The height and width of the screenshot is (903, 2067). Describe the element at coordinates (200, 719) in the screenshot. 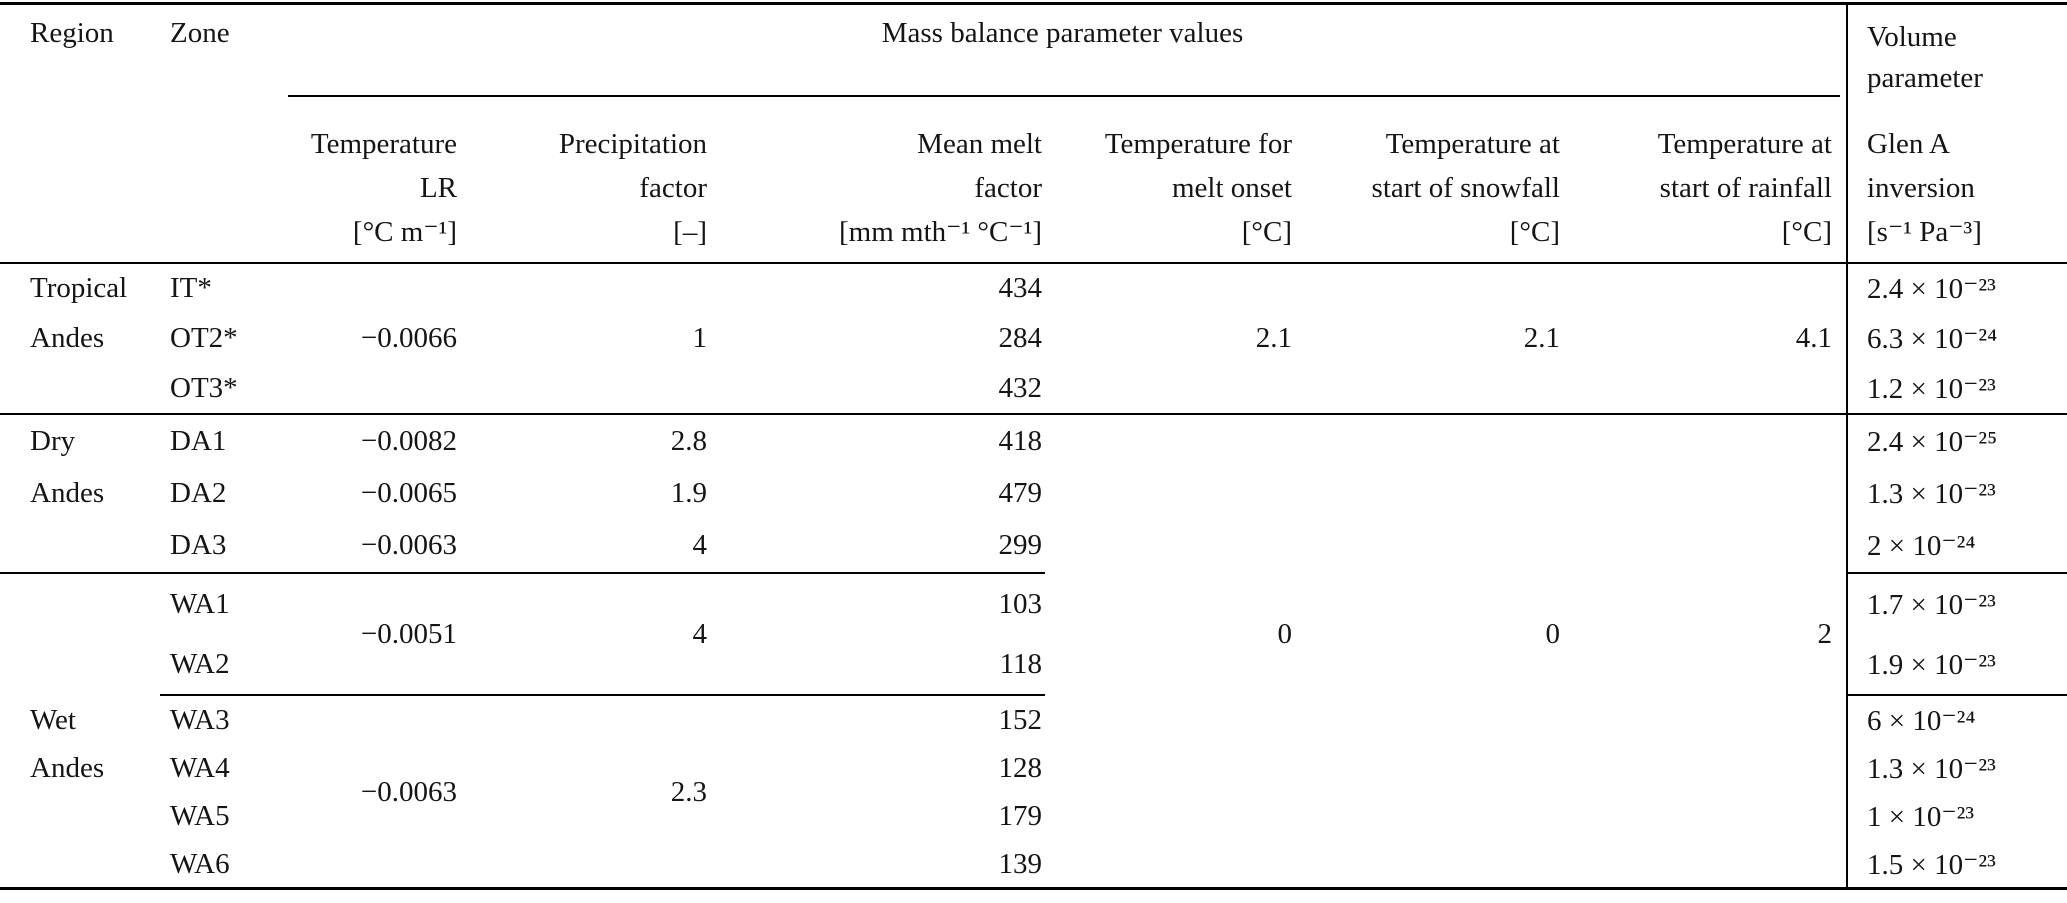

I see `zone-cell: WA3` at that location.